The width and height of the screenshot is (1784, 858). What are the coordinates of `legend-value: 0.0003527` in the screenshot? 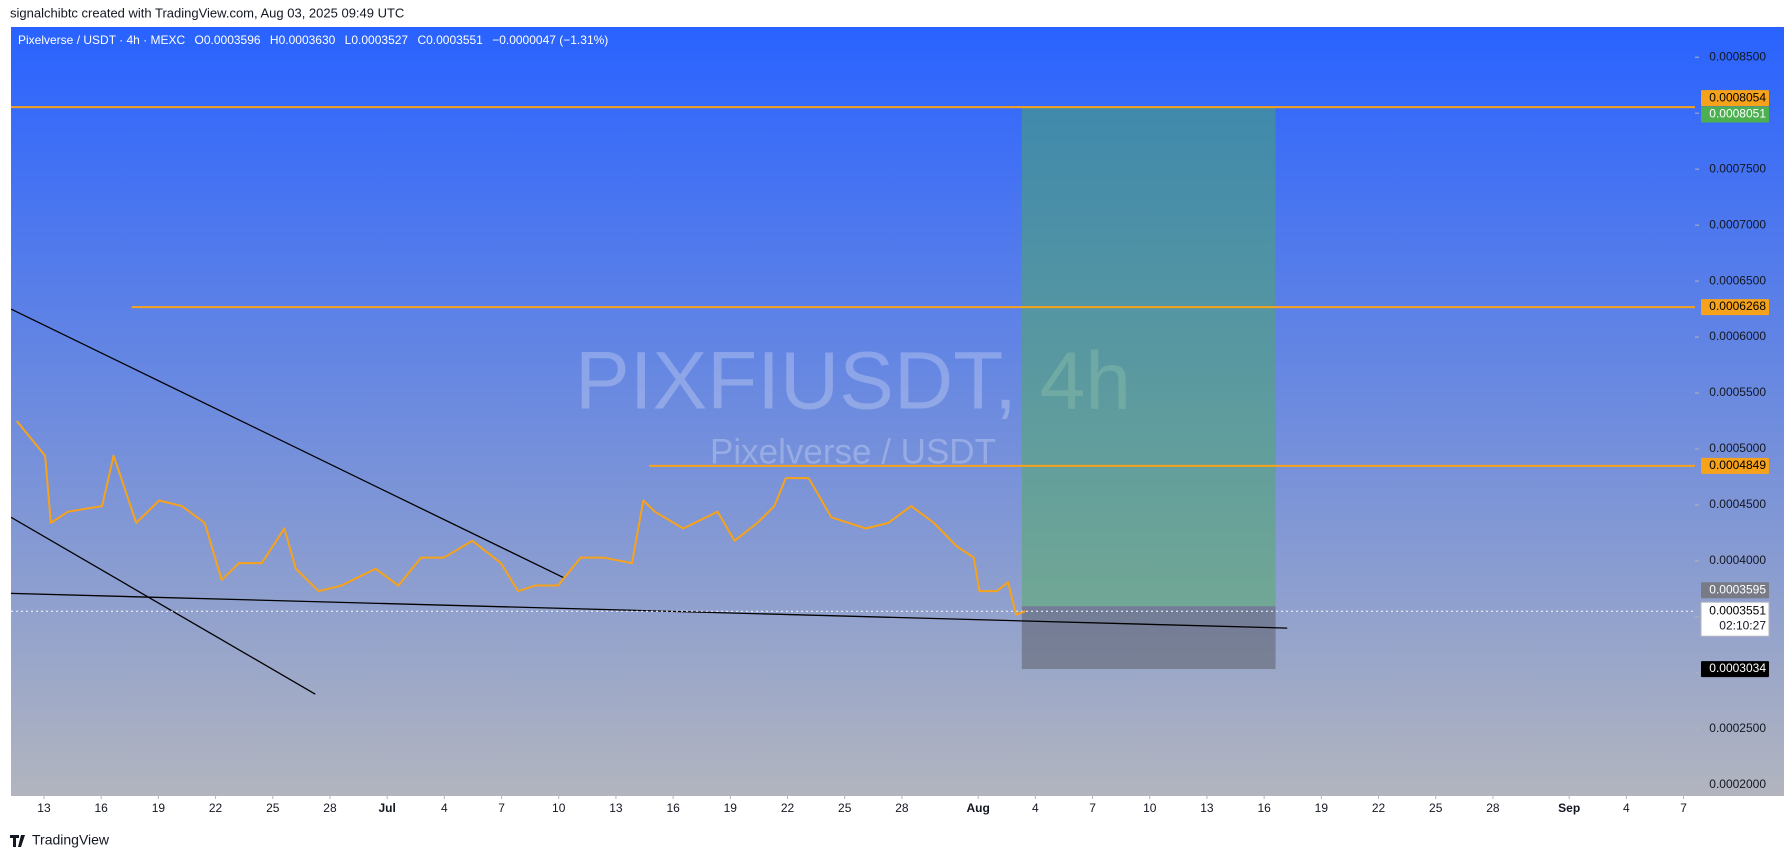 It's located at (379, 40).